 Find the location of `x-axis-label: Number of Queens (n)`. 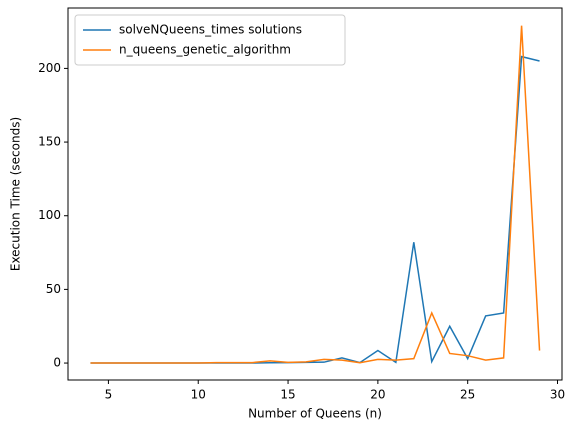

x-axis-label: Number of Queens (n) is located at coordinates (315, 414).